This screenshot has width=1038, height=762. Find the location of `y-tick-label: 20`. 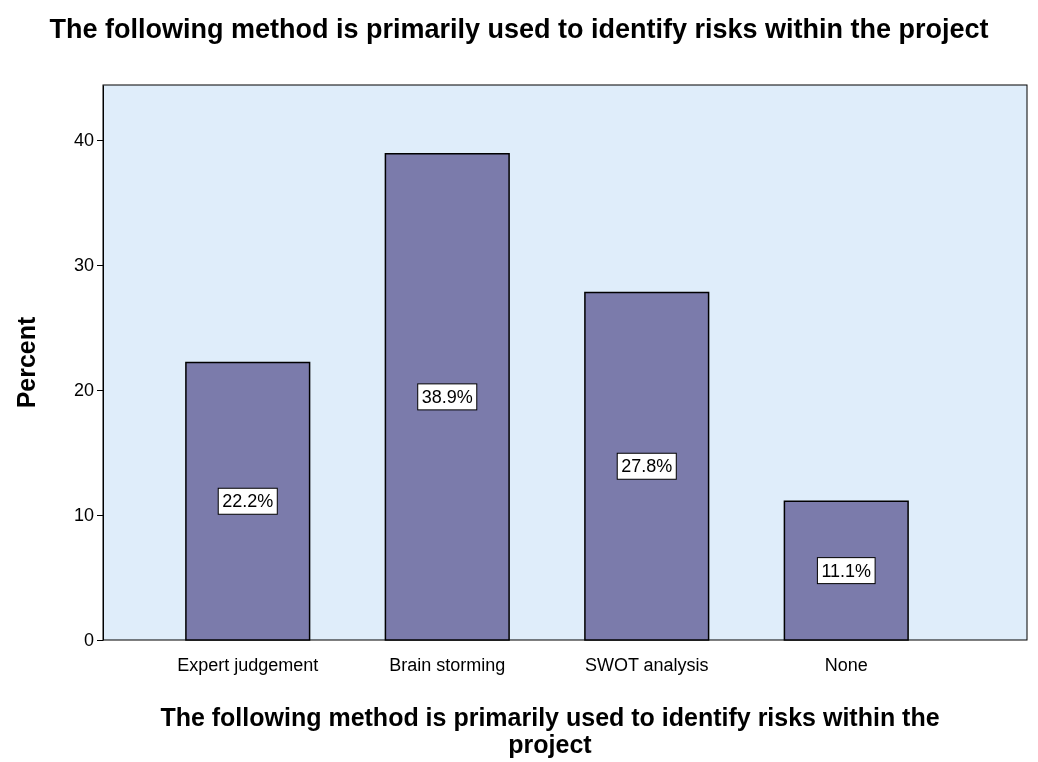

y-tick-label: 20 is located at coordinates (83, 390).